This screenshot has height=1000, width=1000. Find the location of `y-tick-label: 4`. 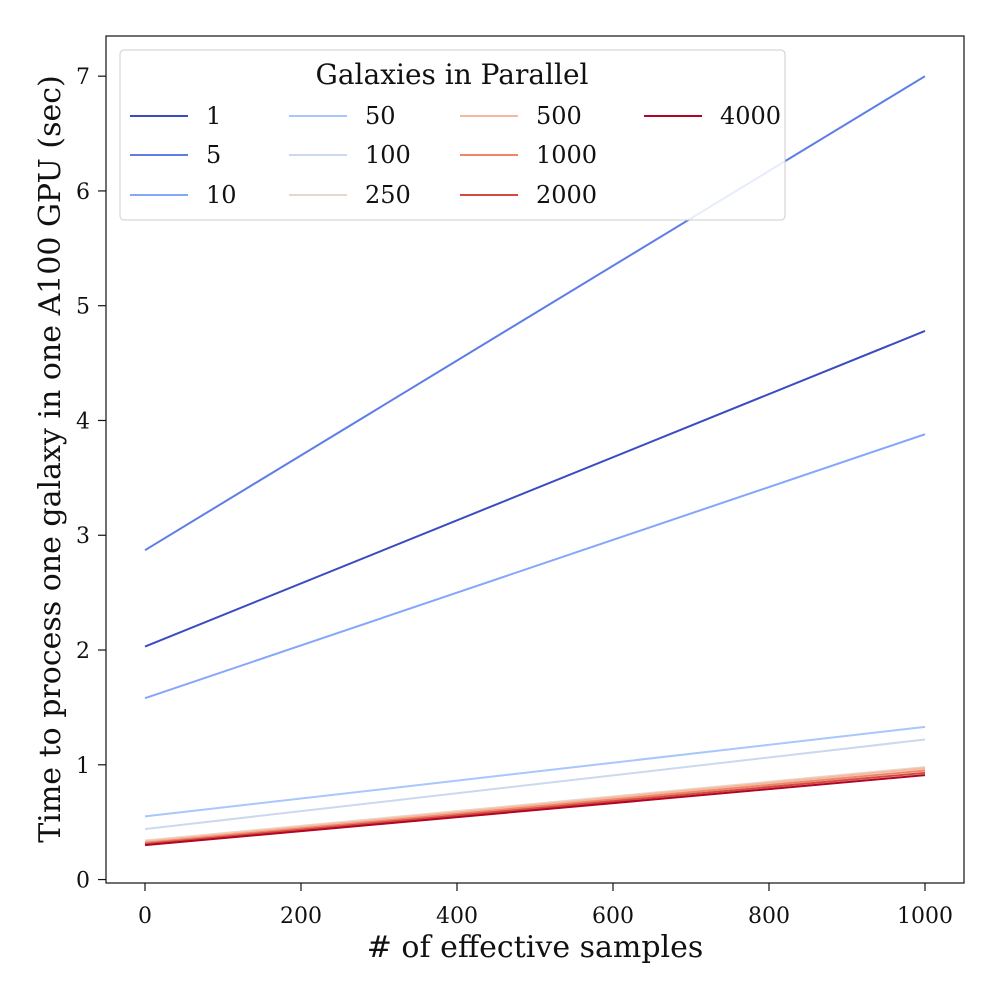

y-tick-label: 4 is located at coordinates (83, 421).